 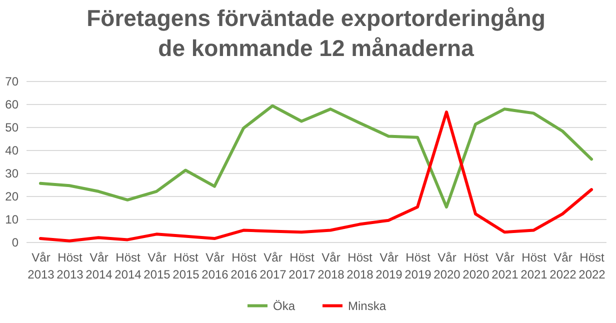 What do you see at coordinates (367, 305) in the screenshot?
I see `legend-label: Minska` at bounding box center [367, 305].